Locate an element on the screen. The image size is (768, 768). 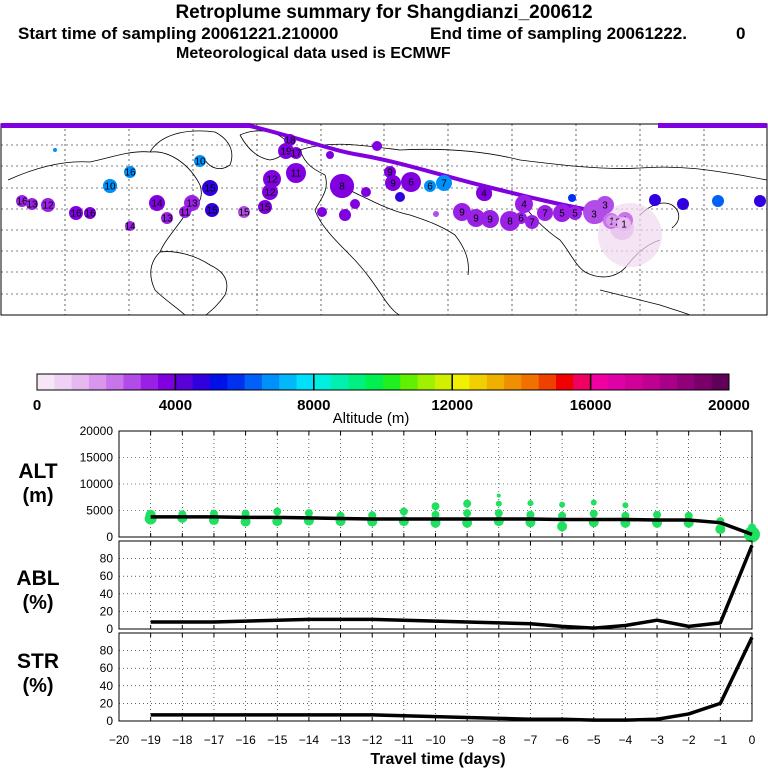
x-tick-label: −20 is located at coordinates (119, 740).